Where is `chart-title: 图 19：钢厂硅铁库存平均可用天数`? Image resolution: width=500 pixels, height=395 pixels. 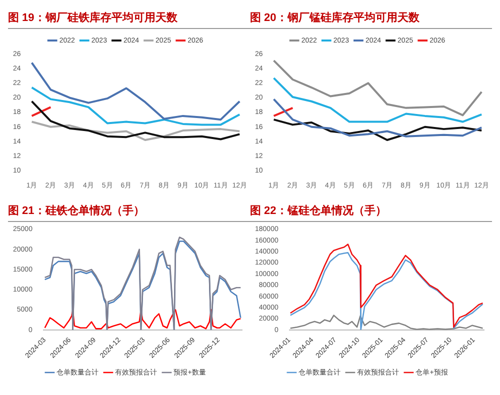
chart-title: 图 19：钢厂硅铁库存平均可用天数 is located at coordinates (129, 18).